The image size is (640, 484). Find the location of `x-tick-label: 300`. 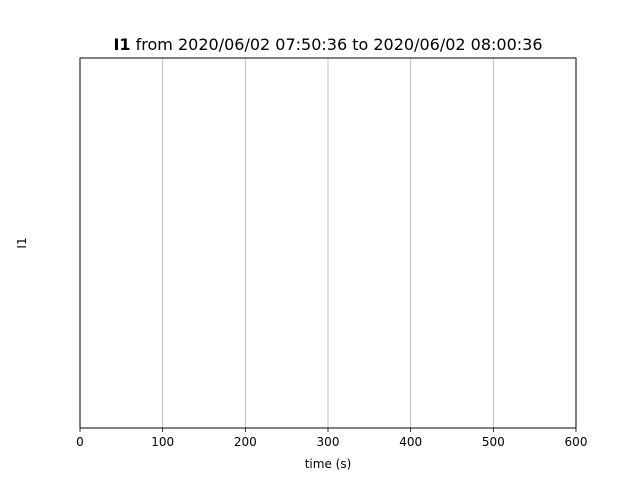

x-tick-label: 300 is located at coordinates (328, 442).